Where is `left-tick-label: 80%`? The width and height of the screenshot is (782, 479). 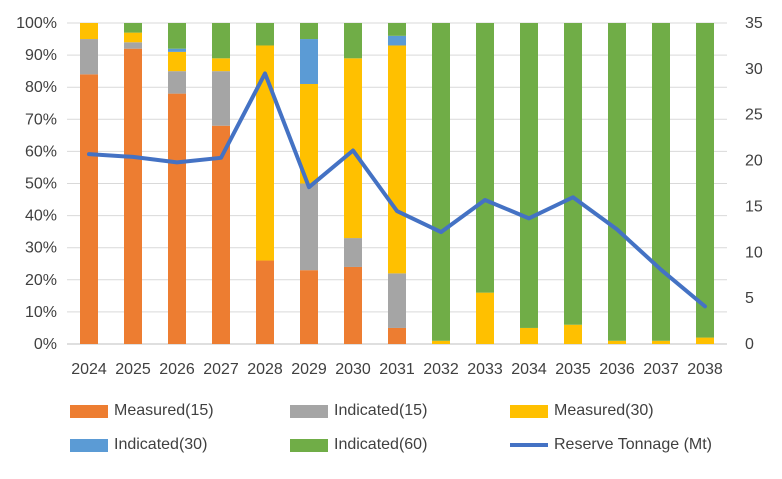
left-tick-label: 80% is located at coordinates (41, 87).